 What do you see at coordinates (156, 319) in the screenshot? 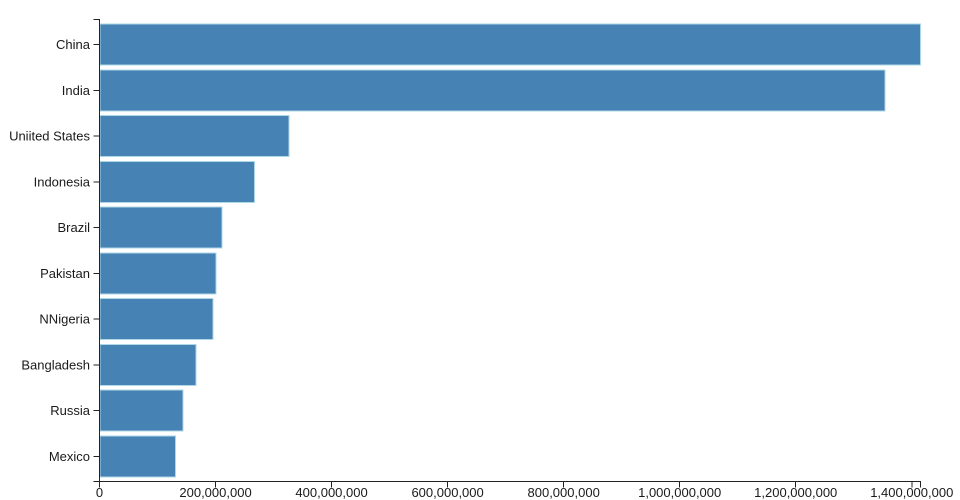
I see `bar-nnigeria` at bounding box center [156, 319].